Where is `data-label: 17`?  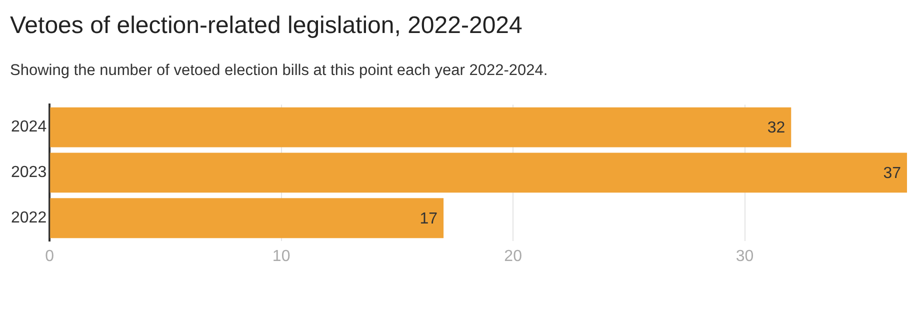 data-label: 17 is located at coordinates (429, 219).